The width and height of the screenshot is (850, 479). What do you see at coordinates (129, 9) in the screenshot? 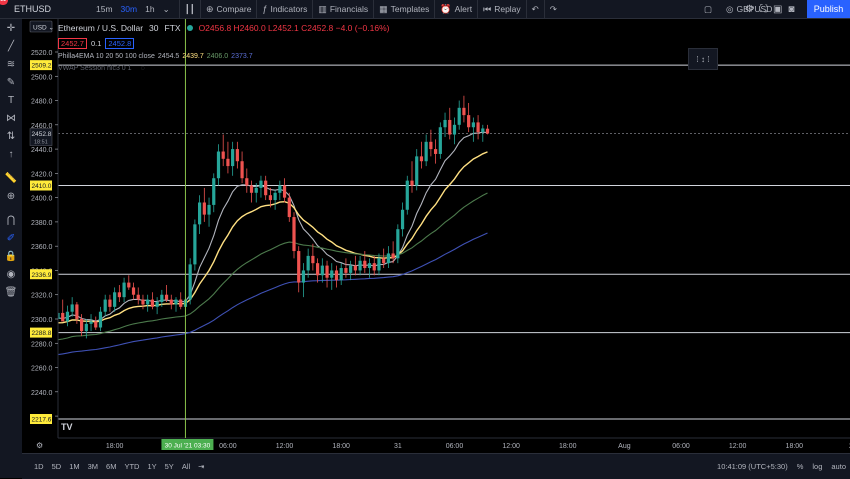
I see `timeframe-30m: 30m` at bounding box center [129, 9].